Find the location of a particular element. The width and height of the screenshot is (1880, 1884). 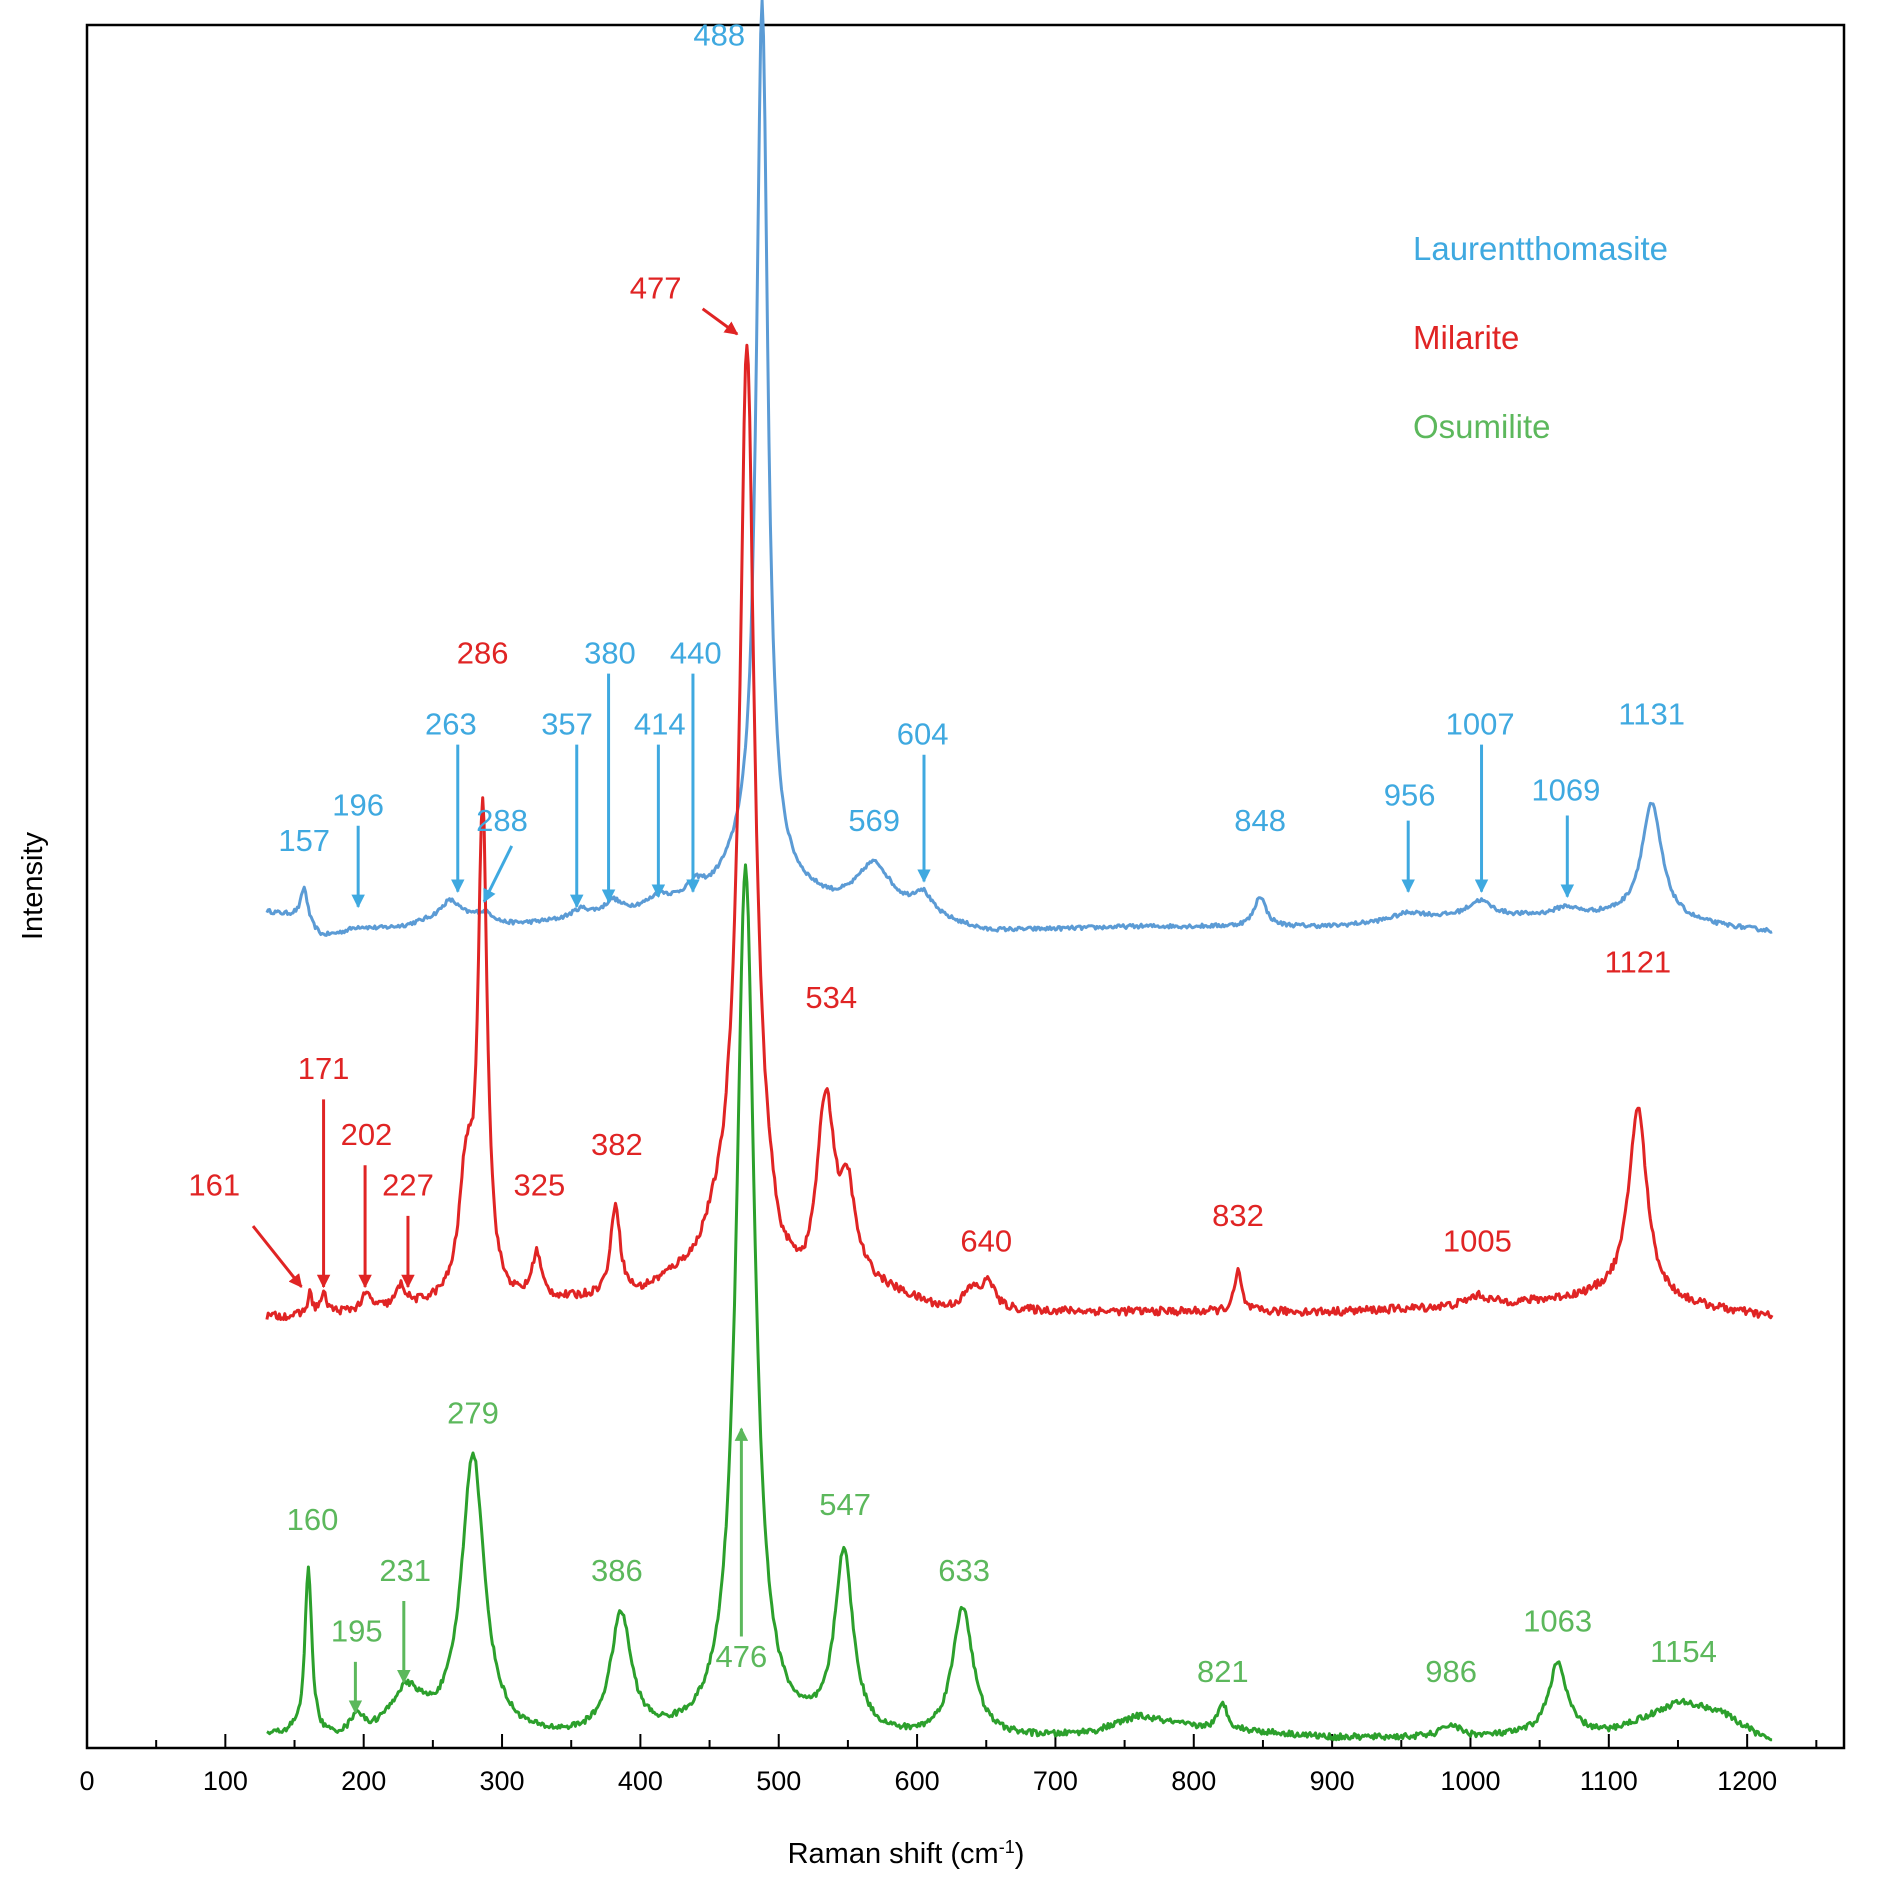

x-tick-label: 400 is located at coordinates (640, 1781).